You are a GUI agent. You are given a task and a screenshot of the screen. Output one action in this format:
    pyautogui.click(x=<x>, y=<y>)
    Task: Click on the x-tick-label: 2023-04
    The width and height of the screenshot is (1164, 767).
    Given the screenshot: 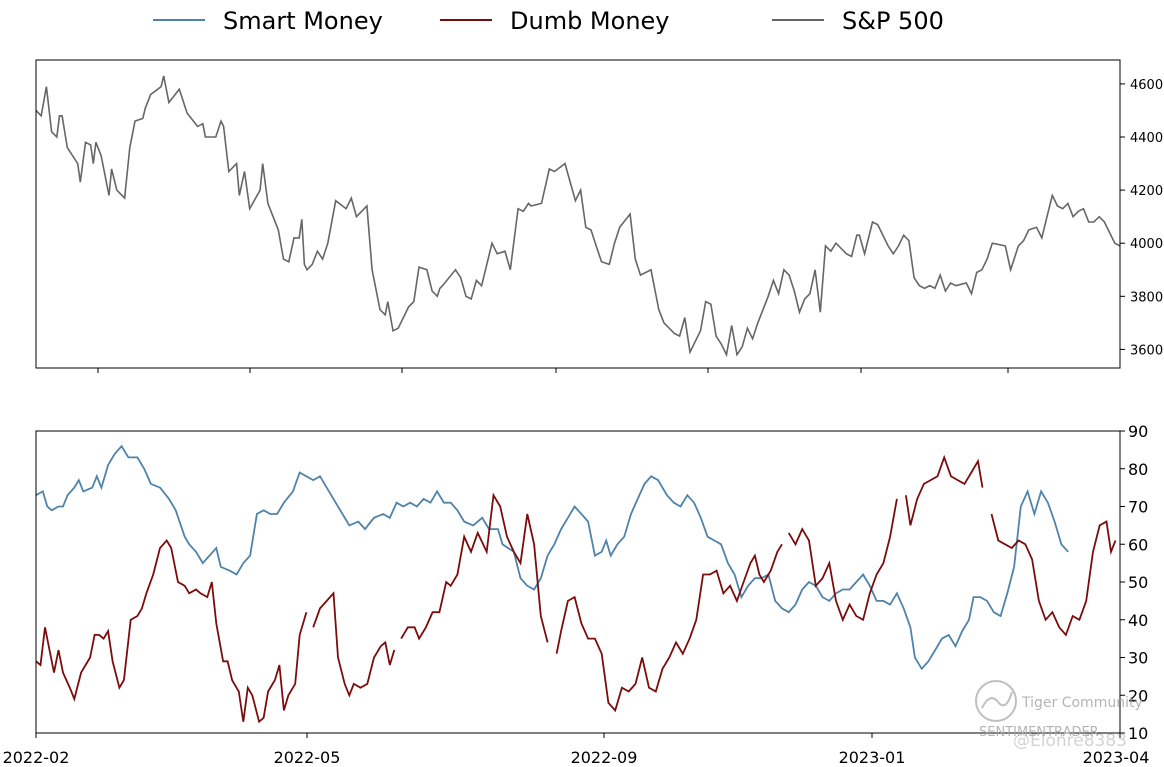 What is the action you would take?
    pyautogui.click(x=1116, y=757)
    